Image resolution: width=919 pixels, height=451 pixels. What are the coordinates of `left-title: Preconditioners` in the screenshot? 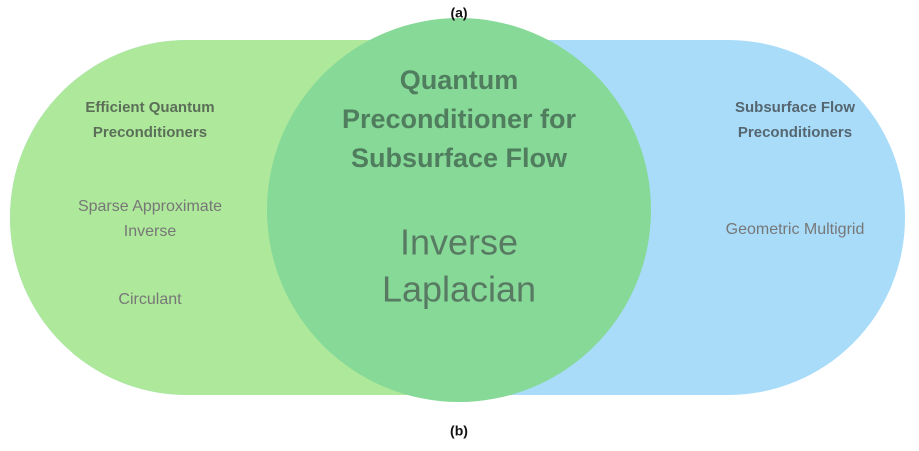 It's located at (150, 132).